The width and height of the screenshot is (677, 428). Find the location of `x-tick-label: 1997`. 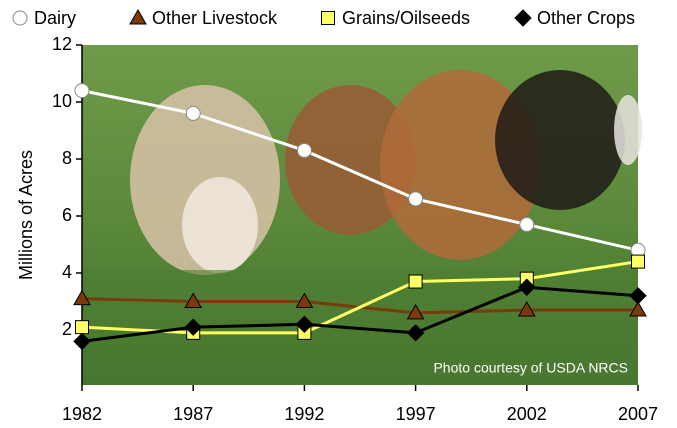

x-tick-label: 1997 is located at coordinates (416, 414).